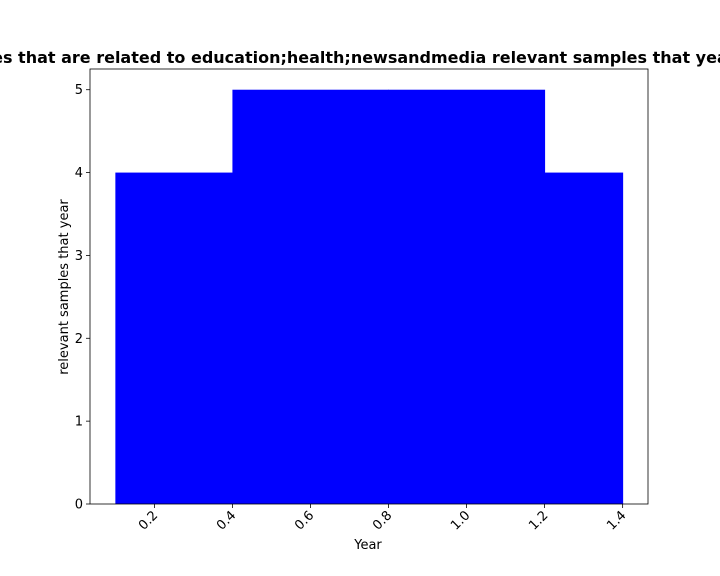  I want to click on y-tick-label: 1, so click(79, 422).